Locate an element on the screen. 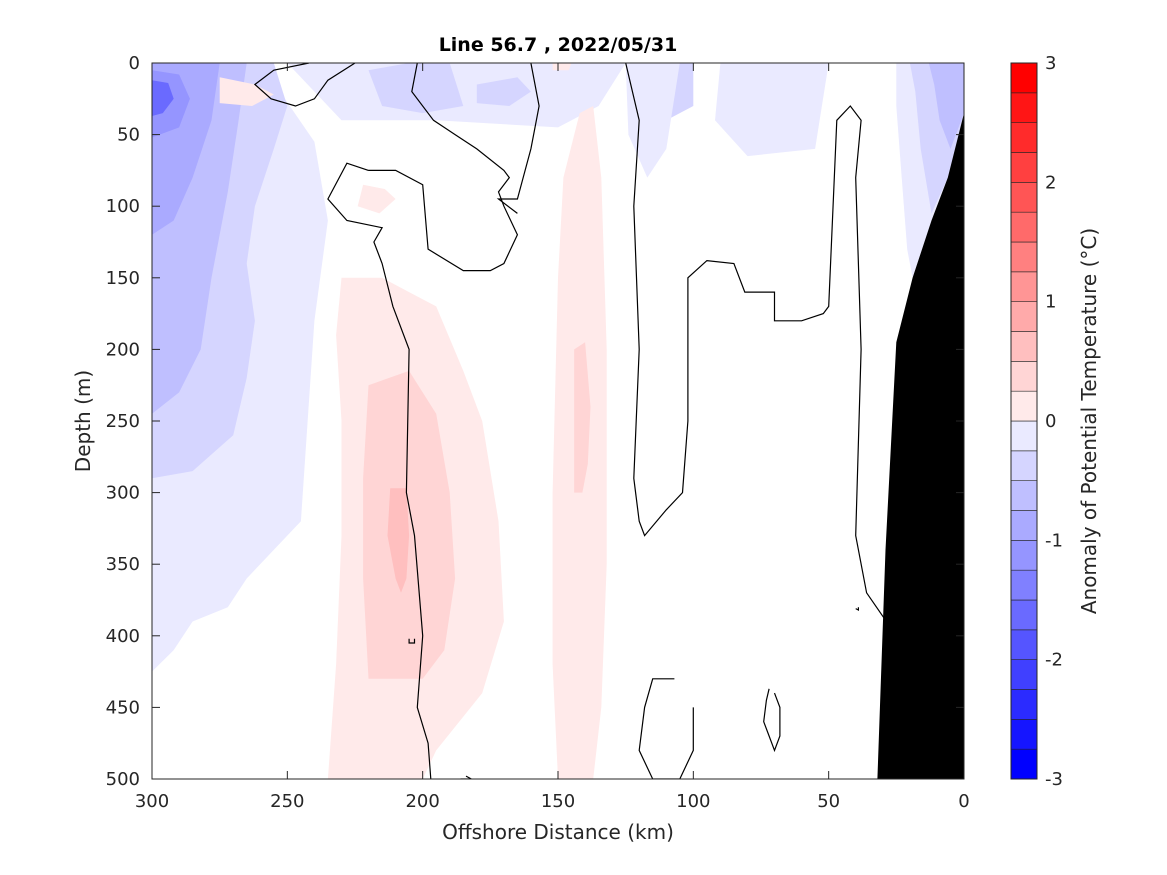 This screenshot has height=875, width=1167. x-tick-label: 200 is located at coordinates (422, 801).